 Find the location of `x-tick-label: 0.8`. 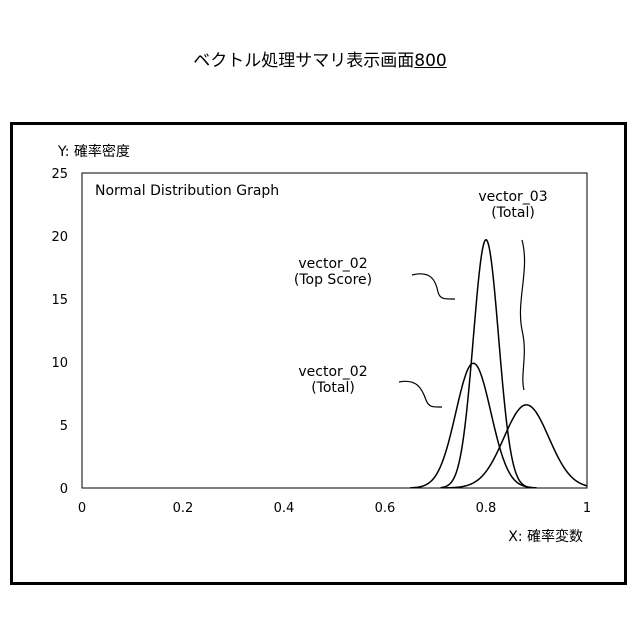

x-tick-label: 0.8 is located at coordinates (486, 508).